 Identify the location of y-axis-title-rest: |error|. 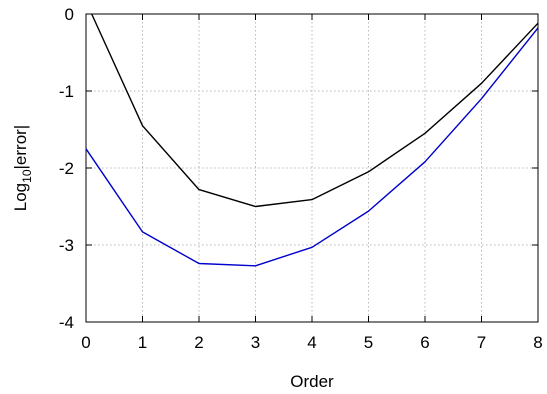
(20, 147).